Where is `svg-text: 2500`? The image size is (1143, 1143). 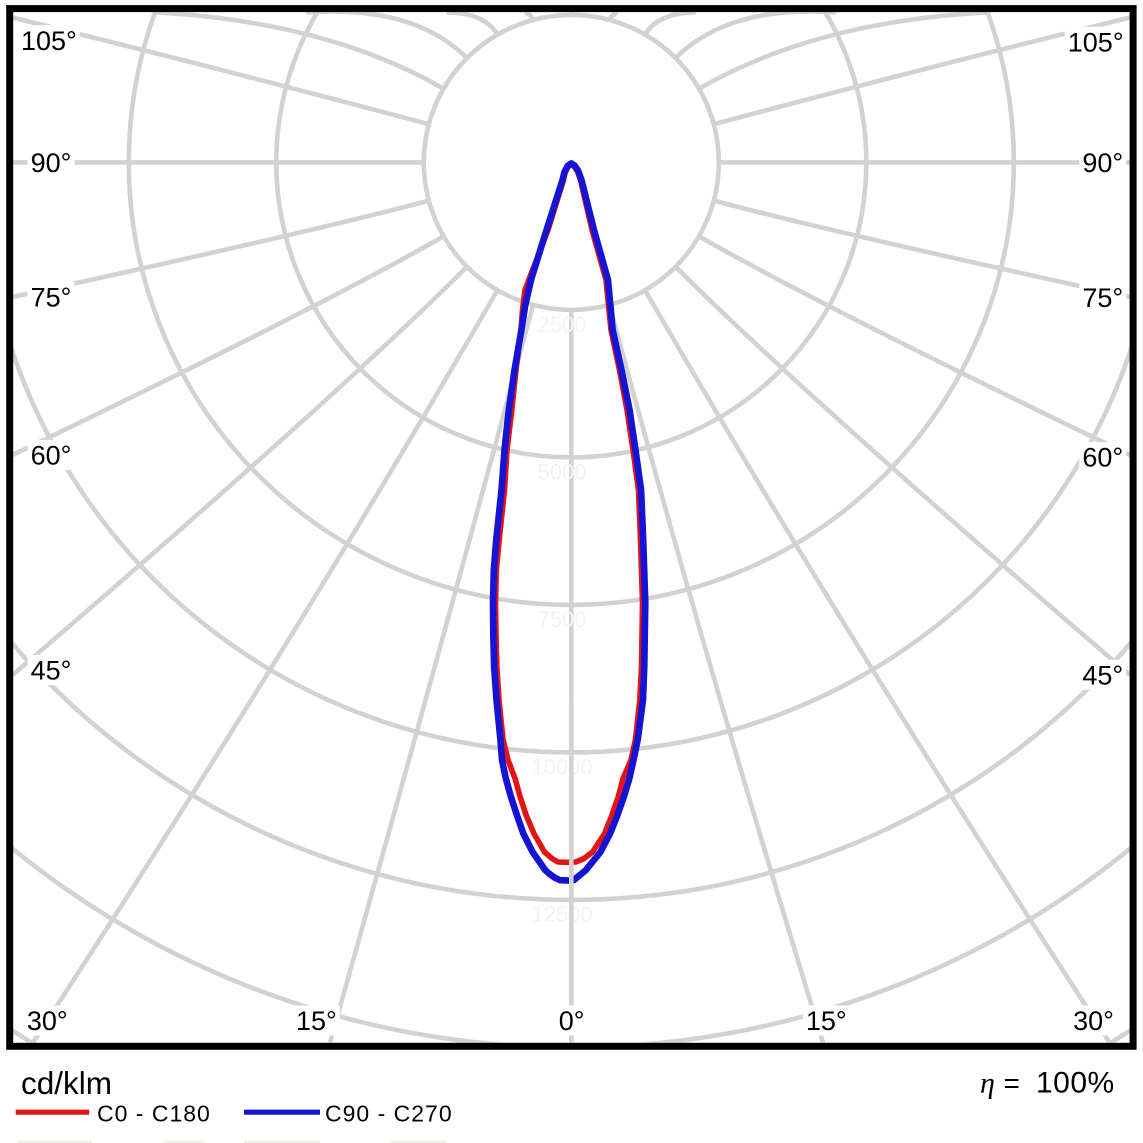
svg-text: 2500 is located at coordinates (562, 324).